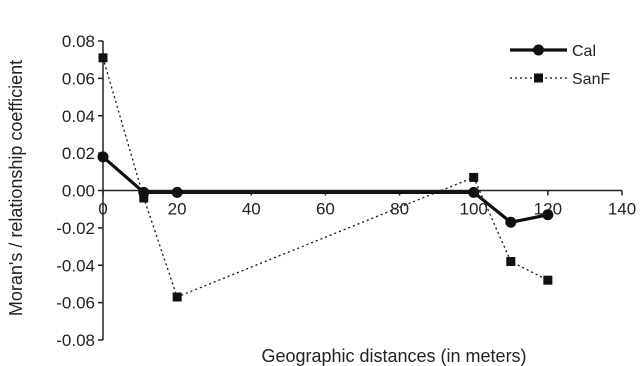 The image size is (642, 366). What do you see at coordinates (78, 116) in the screenshot?
I see `y-tick-label: 0.04` at bounding box center [78, 116].